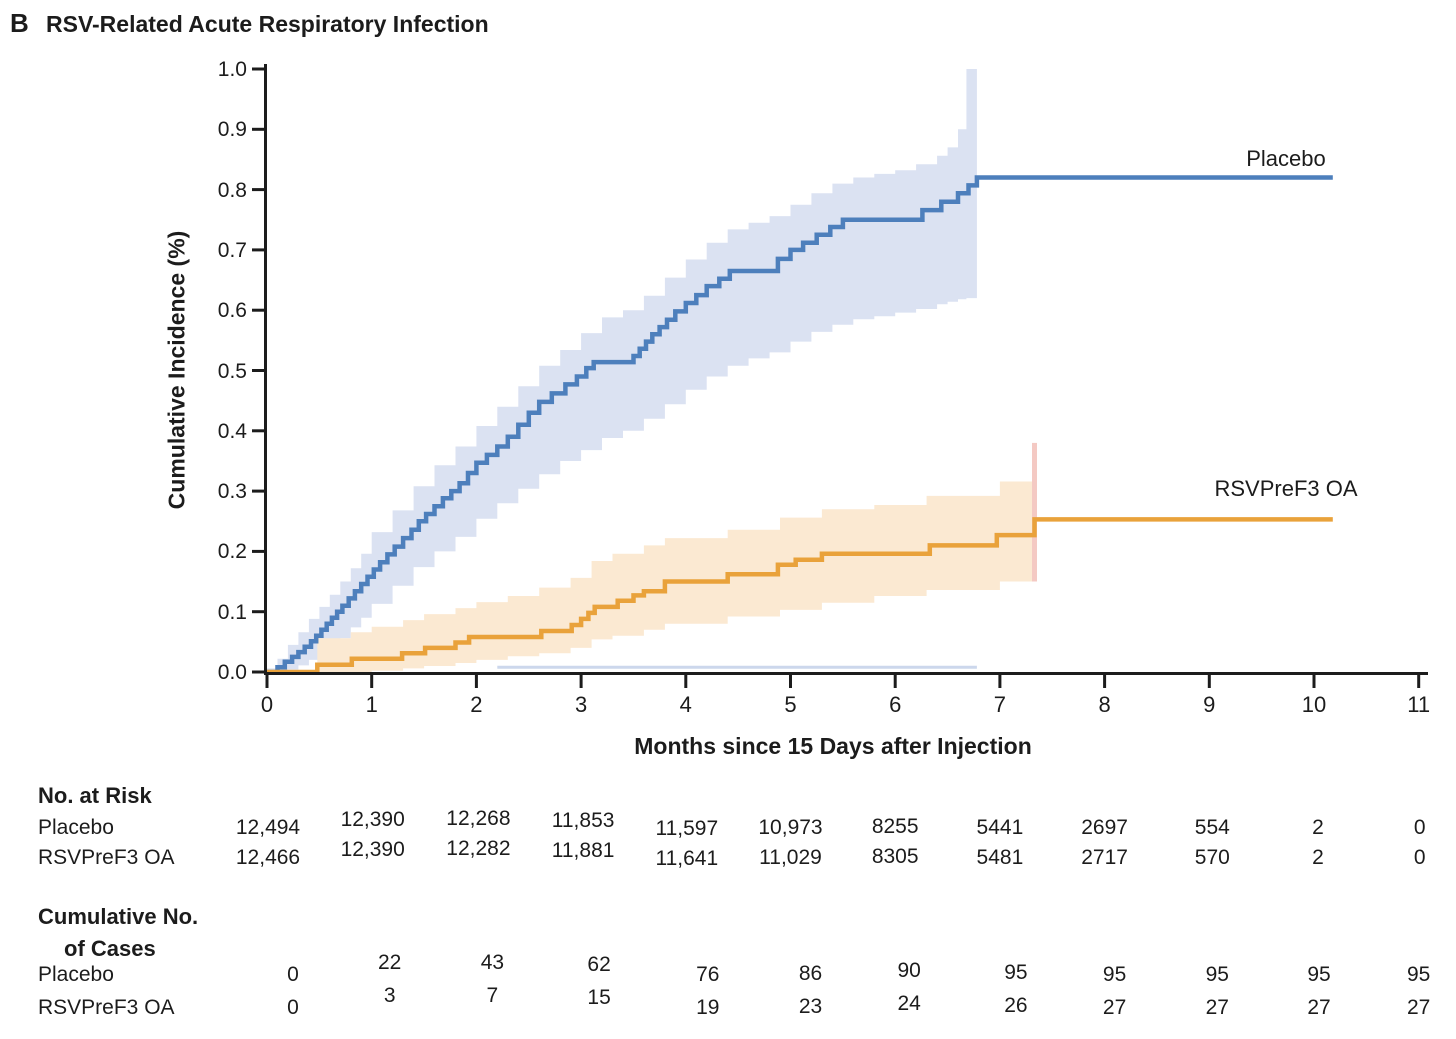  Describe the element at coordinates (685, 704) in the screenshot. I see `x-tick-label: 4` at that location.